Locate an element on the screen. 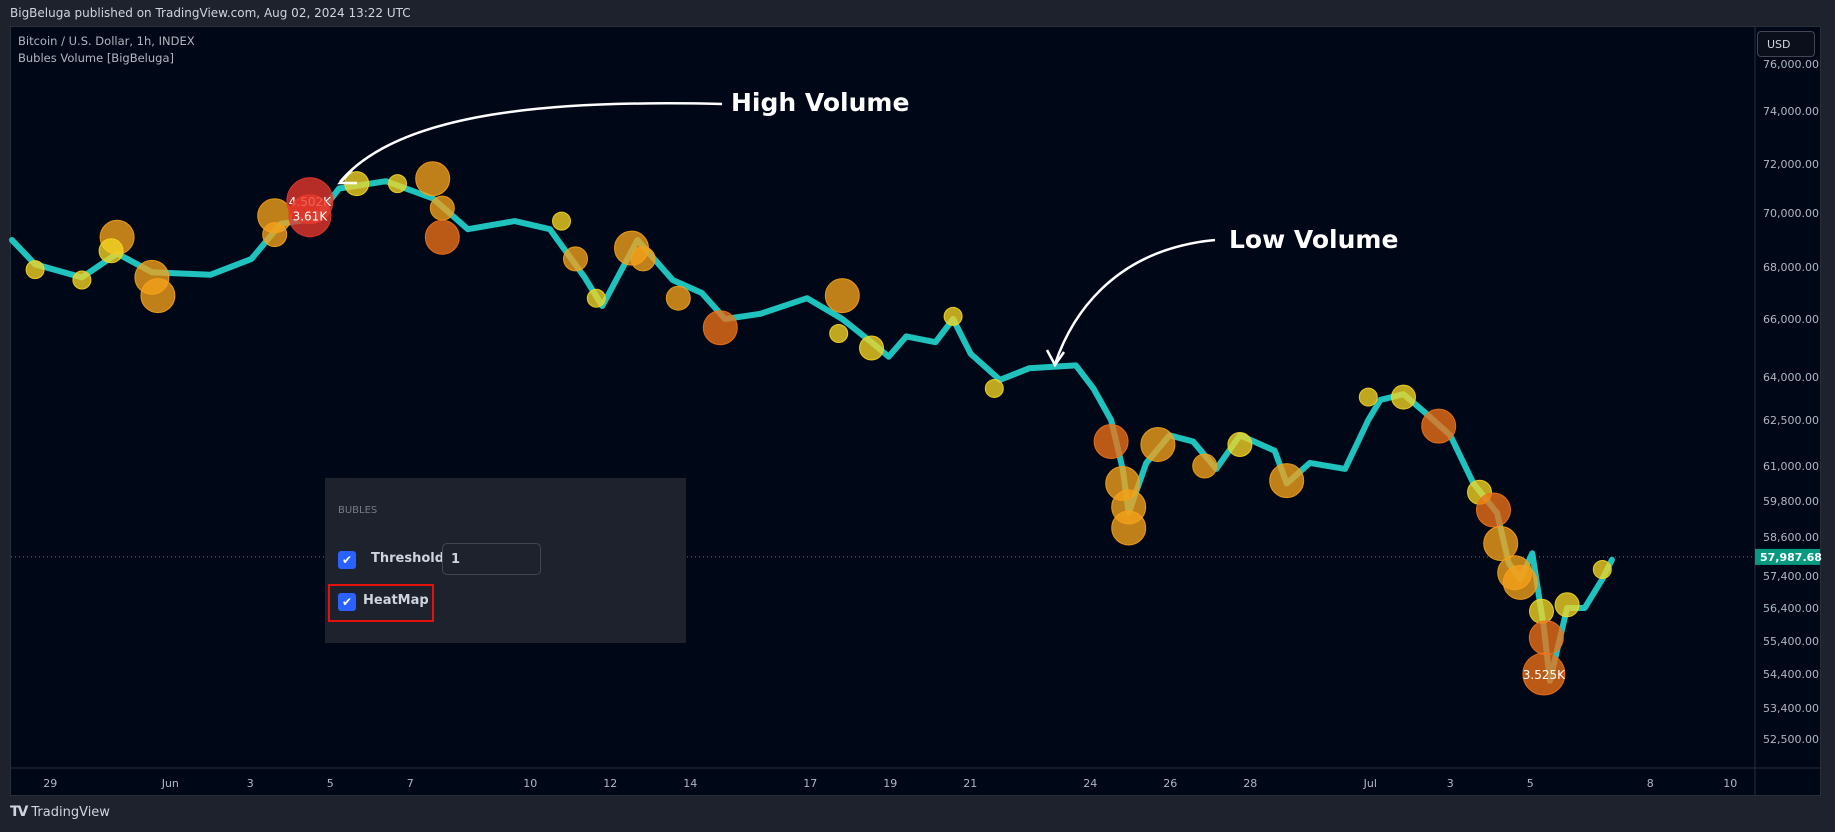  high-volume-arrowhead is located at coordinates (347, 177).